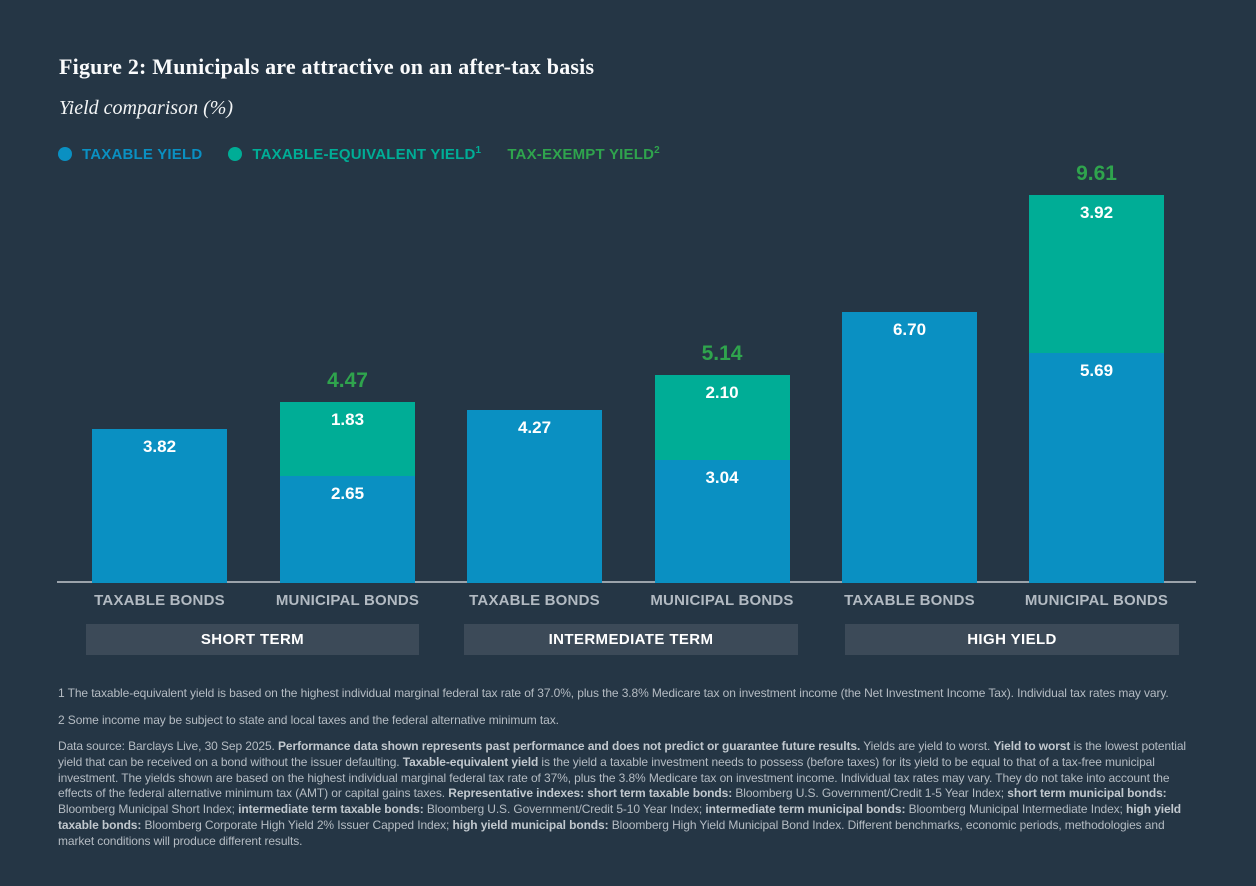  I want to click on x-axis-label-intermediate-term-taxable-bonds: TAXABLE BONDS, so click(534, 600).